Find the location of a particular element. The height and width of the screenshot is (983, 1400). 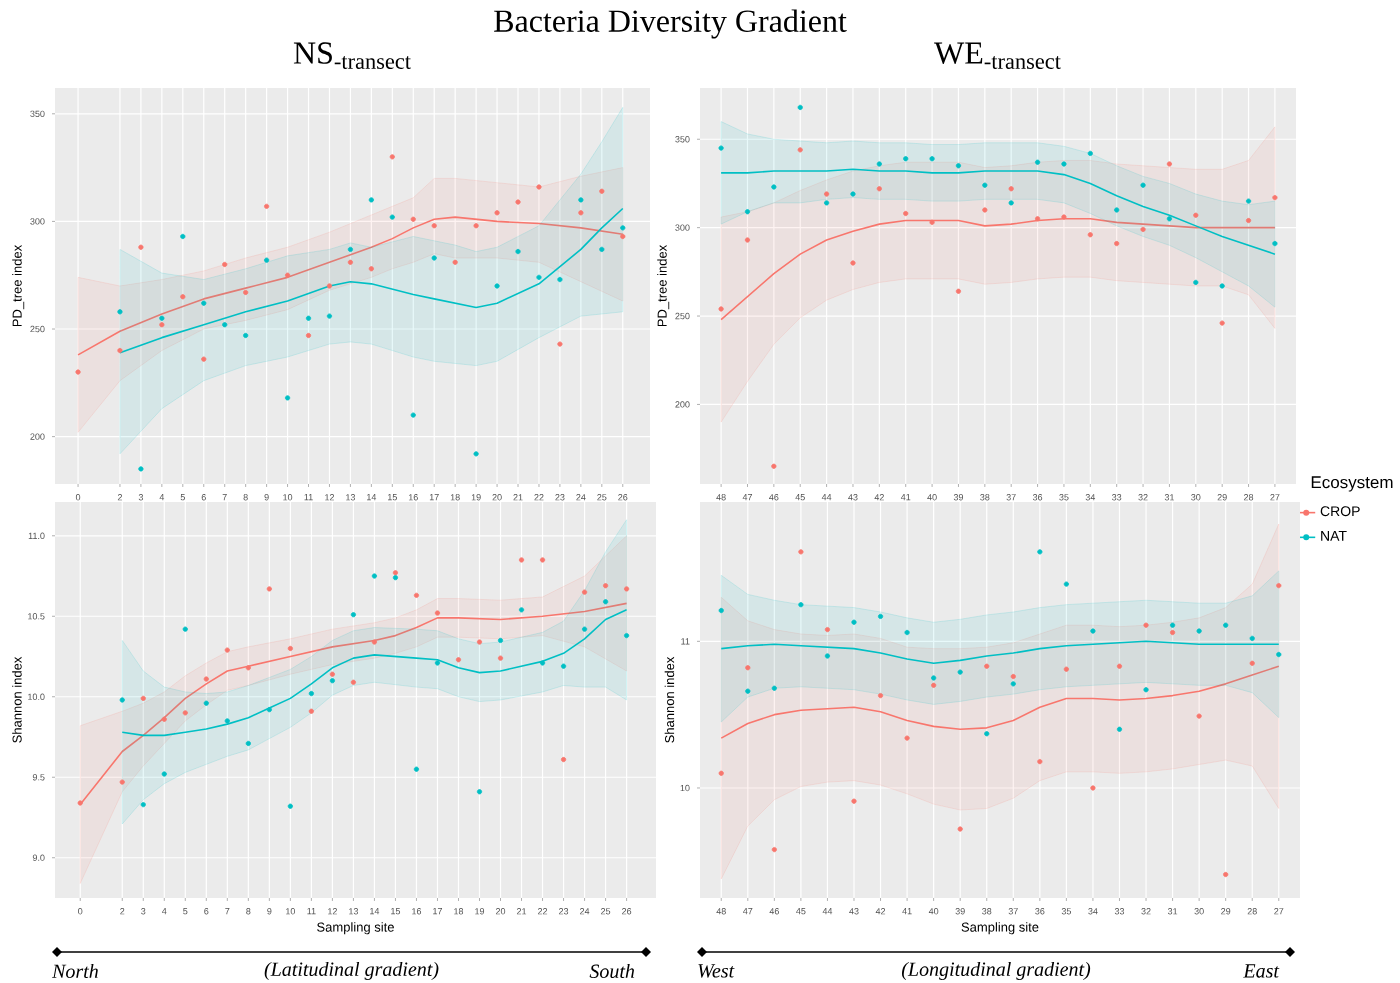

x-tick-label: 44 is located at coordinates (826, 497).